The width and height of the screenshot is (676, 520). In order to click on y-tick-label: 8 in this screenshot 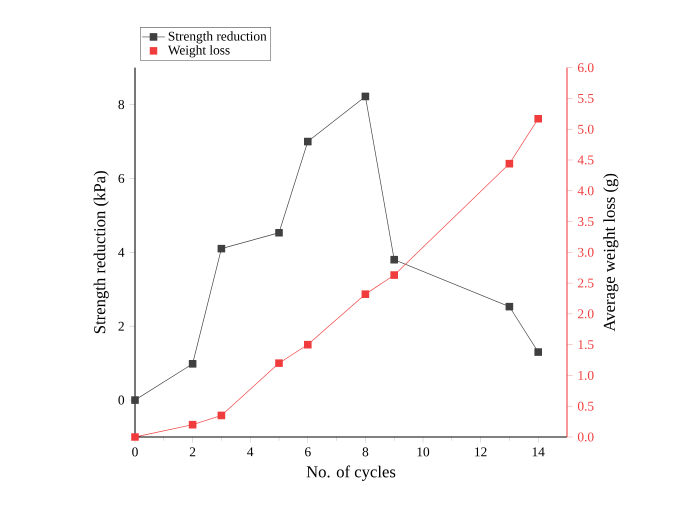, I will do `click(121, 105)`.